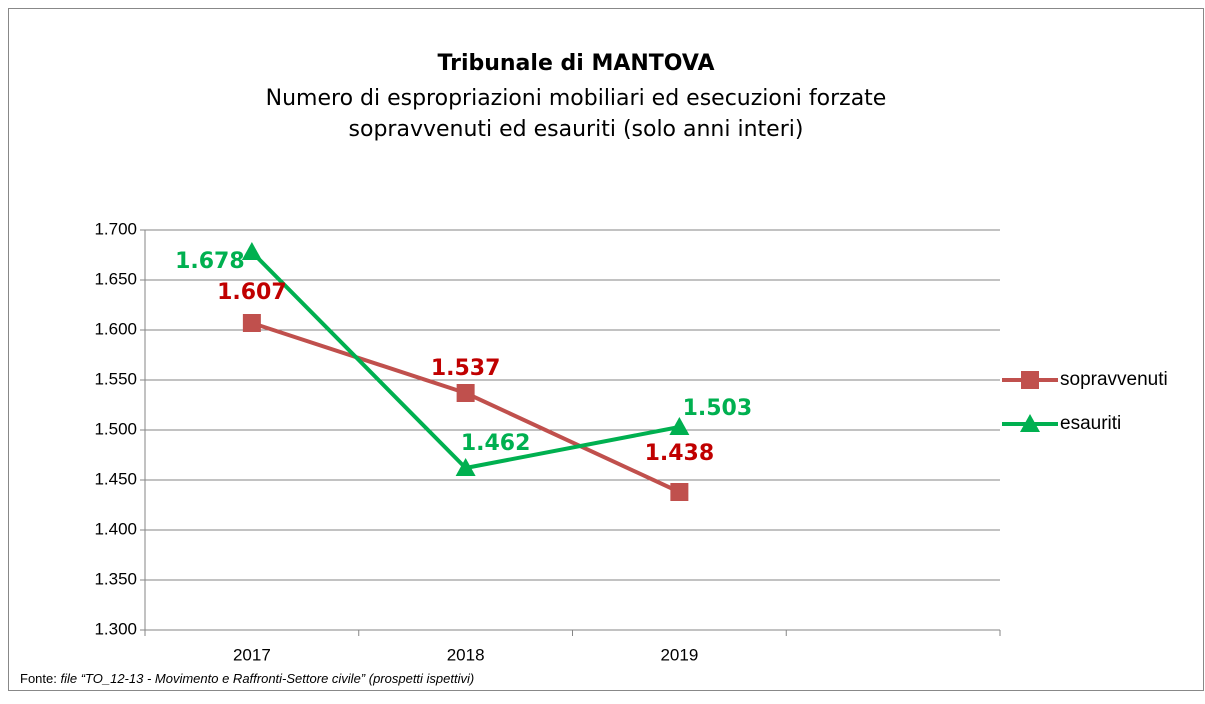 The height and width of the screenshot is (704, 1205). What do you see at coordinates (115, 228) in the screenshot?
I see `y-tick-label: 1.700` at bounding box center [115, 228].